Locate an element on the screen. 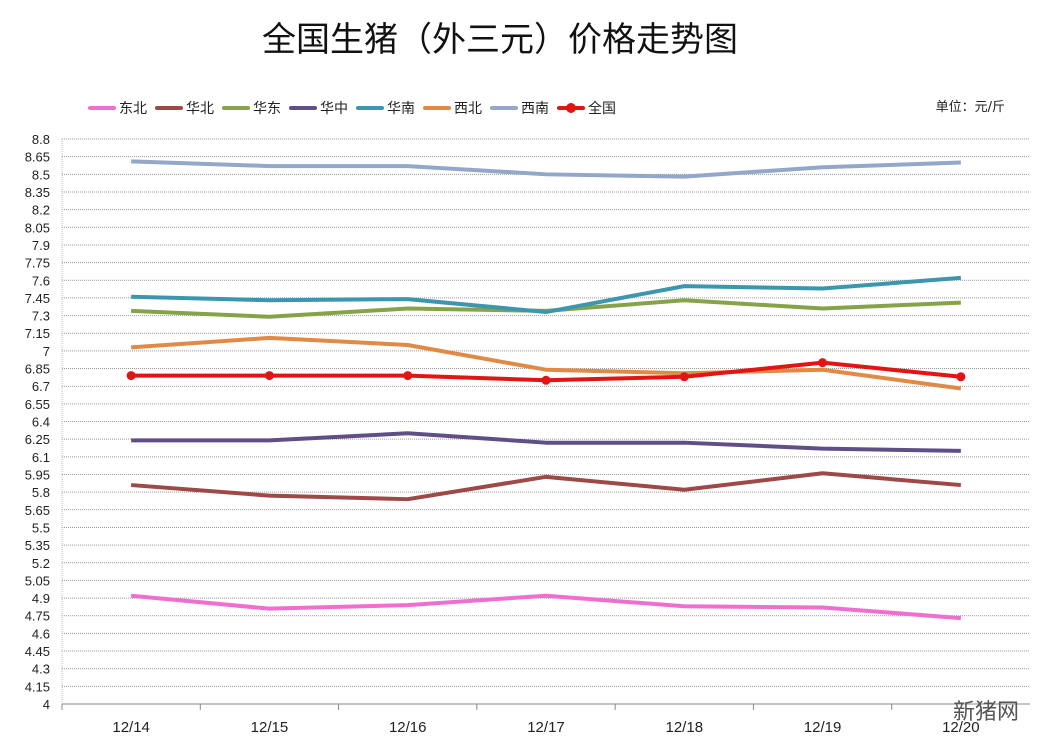 This screenshot has height=755, width=1053. series-line-西南 is located at coordinates (546, 169).